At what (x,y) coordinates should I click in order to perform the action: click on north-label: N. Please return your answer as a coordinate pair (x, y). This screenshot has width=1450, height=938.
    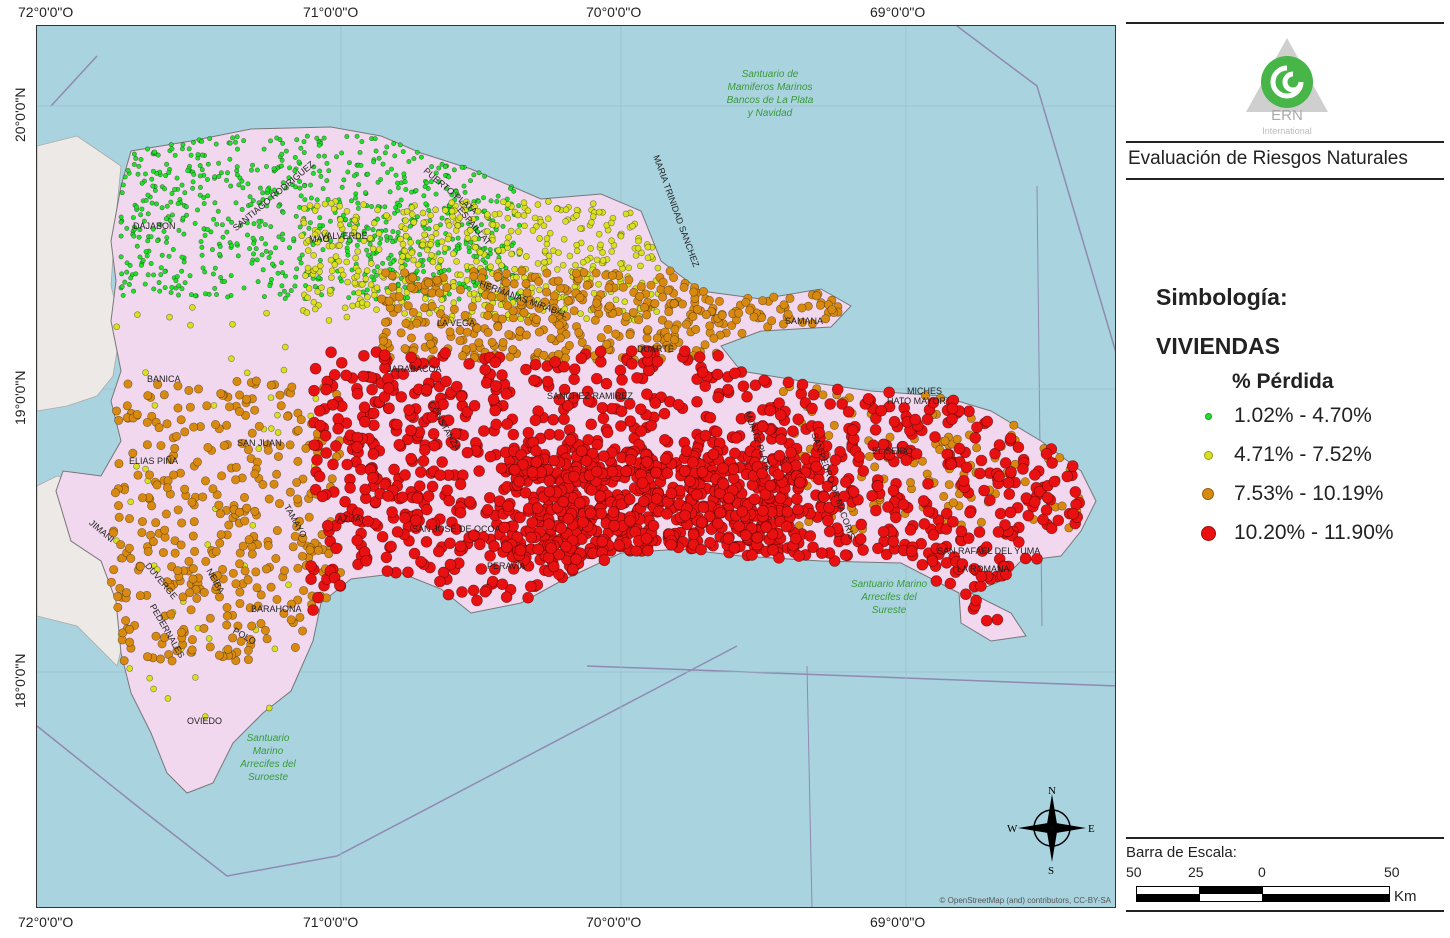
    Looking at the image, I should click on (1052, 791).